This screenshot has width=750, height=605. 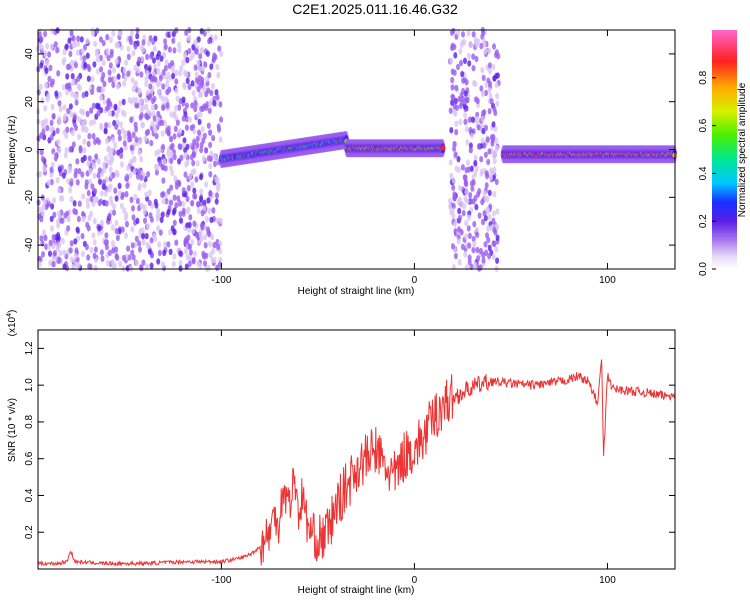 What do you see at coordinates (221, 280) in the screenshot?
I see `spectrogram-x-tick-label: -100` at bounding box center [221, 280].